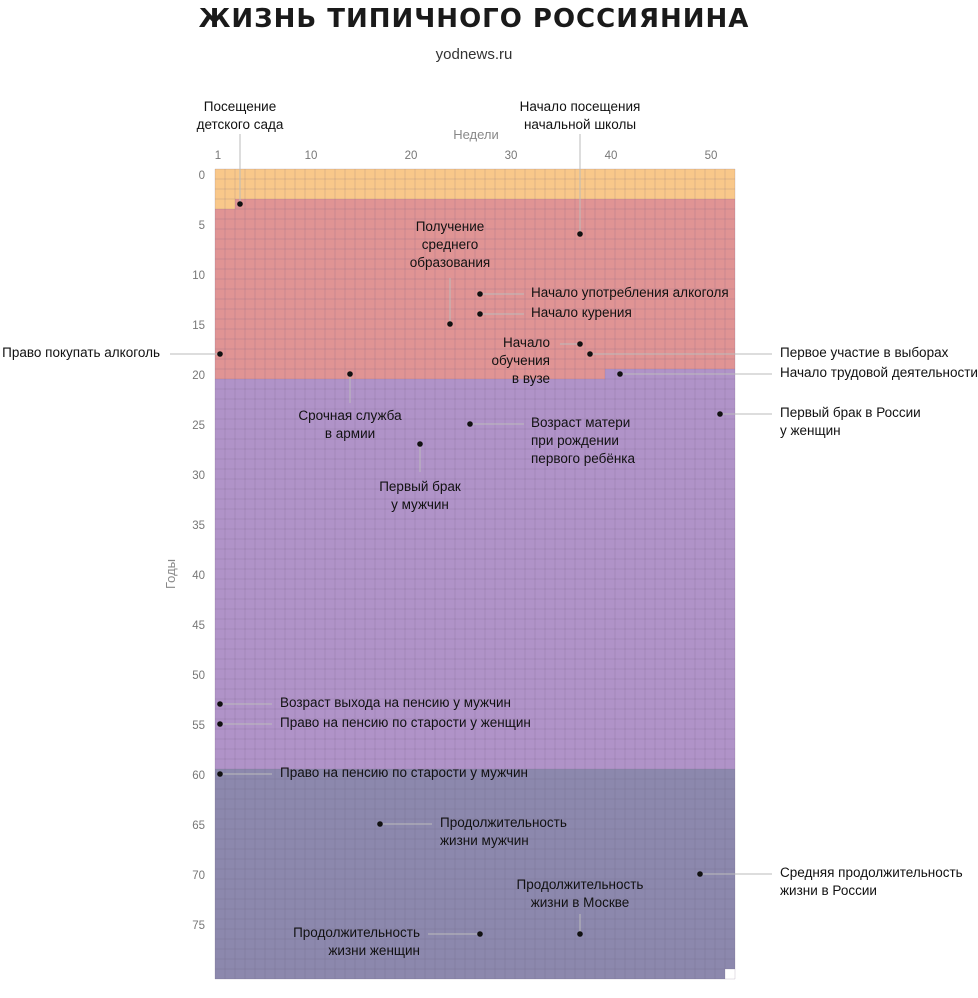  I want to click on event-label-line: Начало курения, so click(581, 312).